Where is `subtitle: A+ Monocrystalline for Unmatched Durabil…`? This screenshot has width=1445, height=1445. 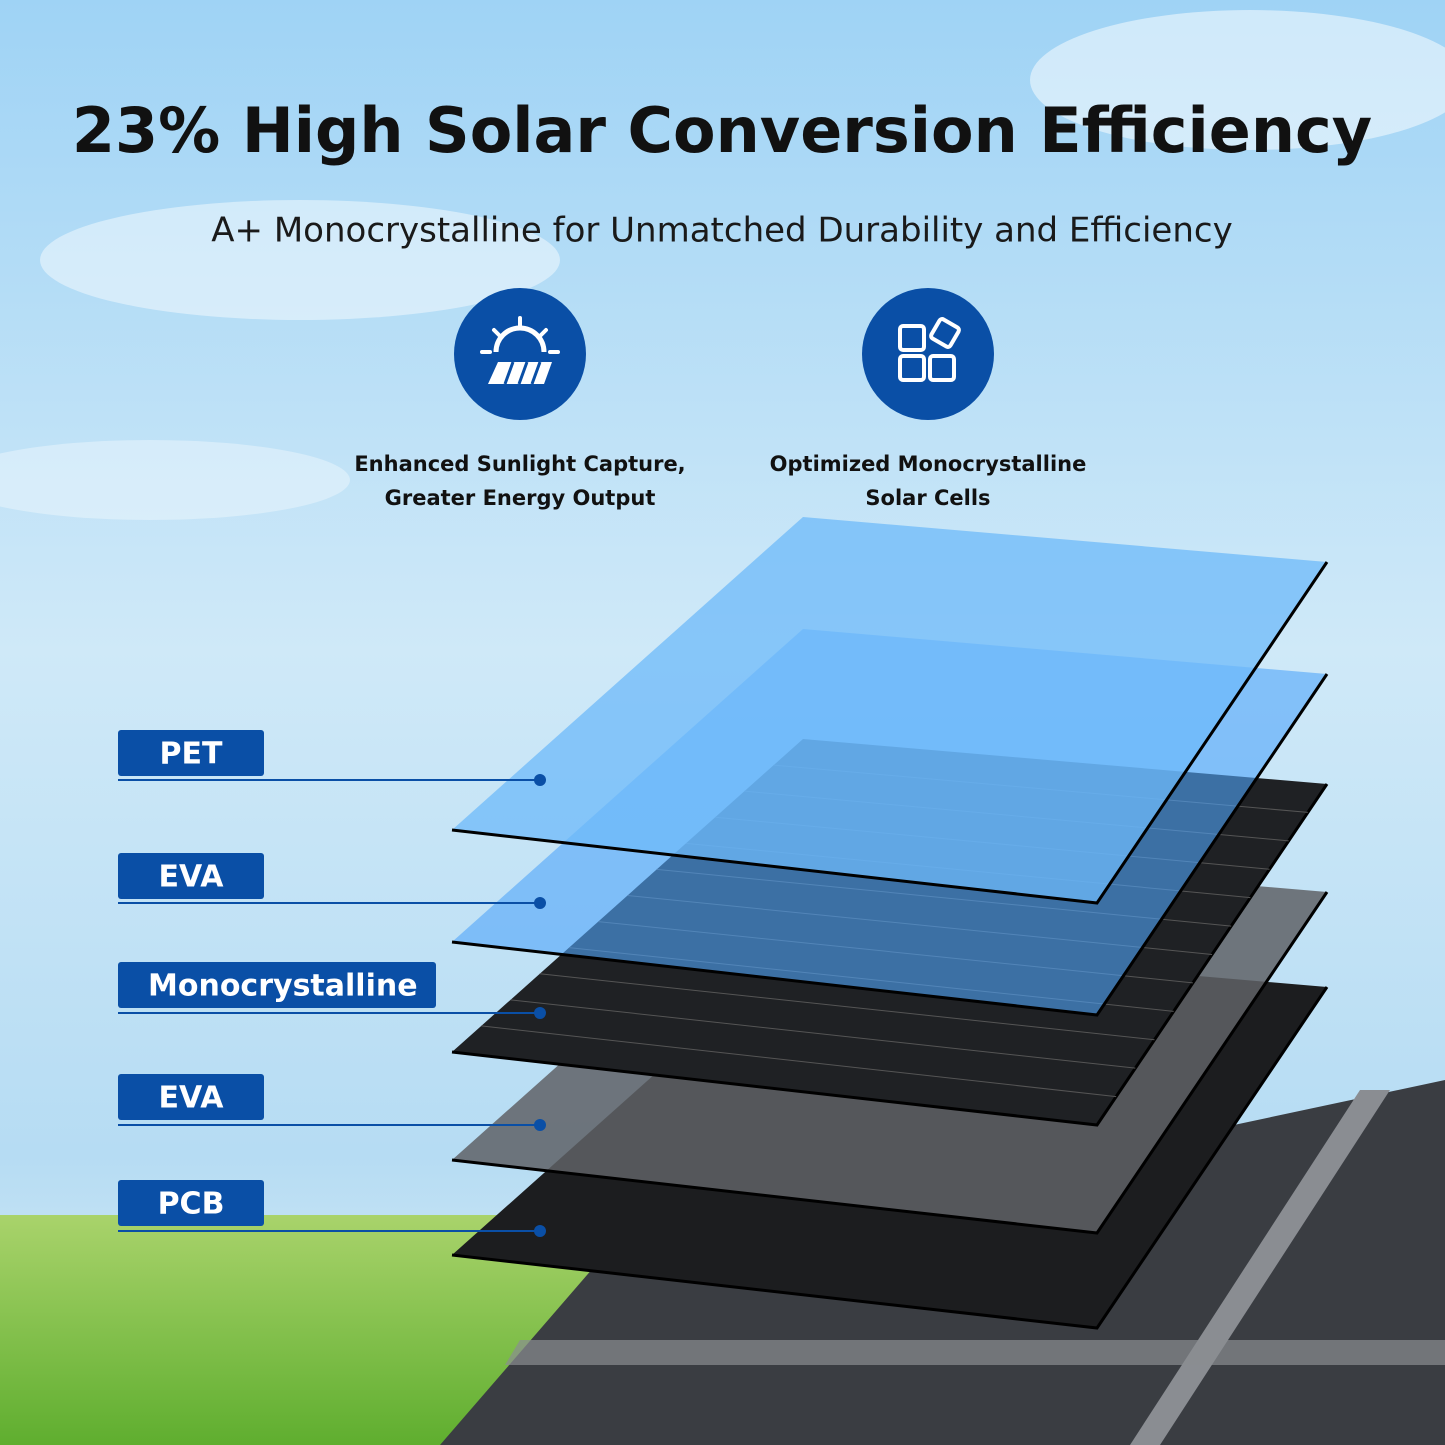
subtitle: A+ Monocrystalline for Unmatched Durabil… is located at coordinates (721, 231).